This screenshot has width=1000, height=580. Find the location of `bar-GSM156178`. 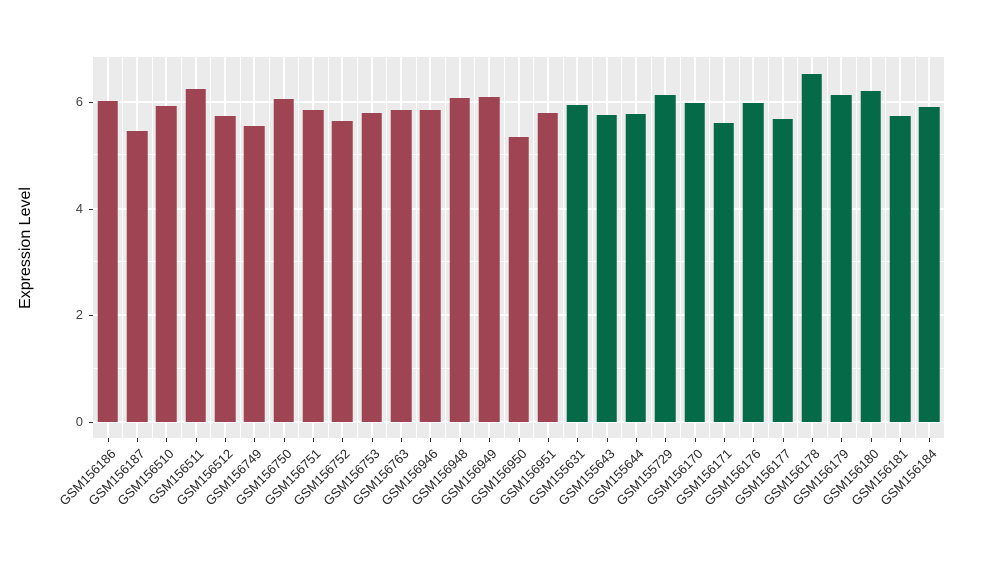

bar-GSM156178 is located at coordinates (812, 248).